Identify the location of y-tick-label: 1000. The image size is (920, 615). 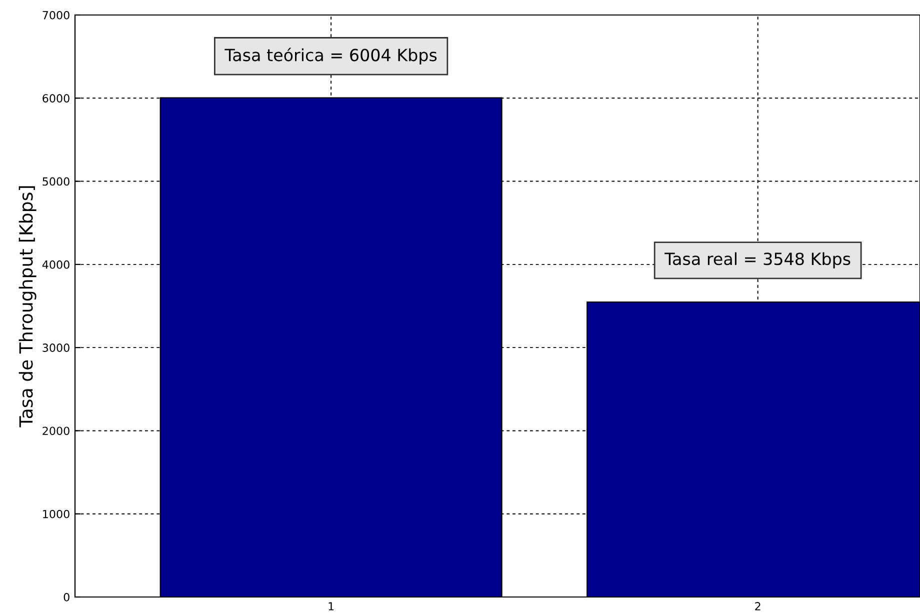
(56, 514).